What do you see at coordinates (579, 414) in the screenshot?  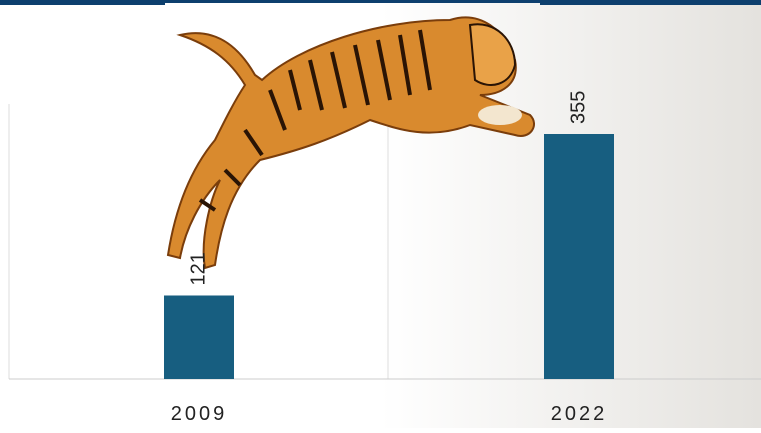 I see `x-tick-label: 2022` at bounding box center [579, 414].